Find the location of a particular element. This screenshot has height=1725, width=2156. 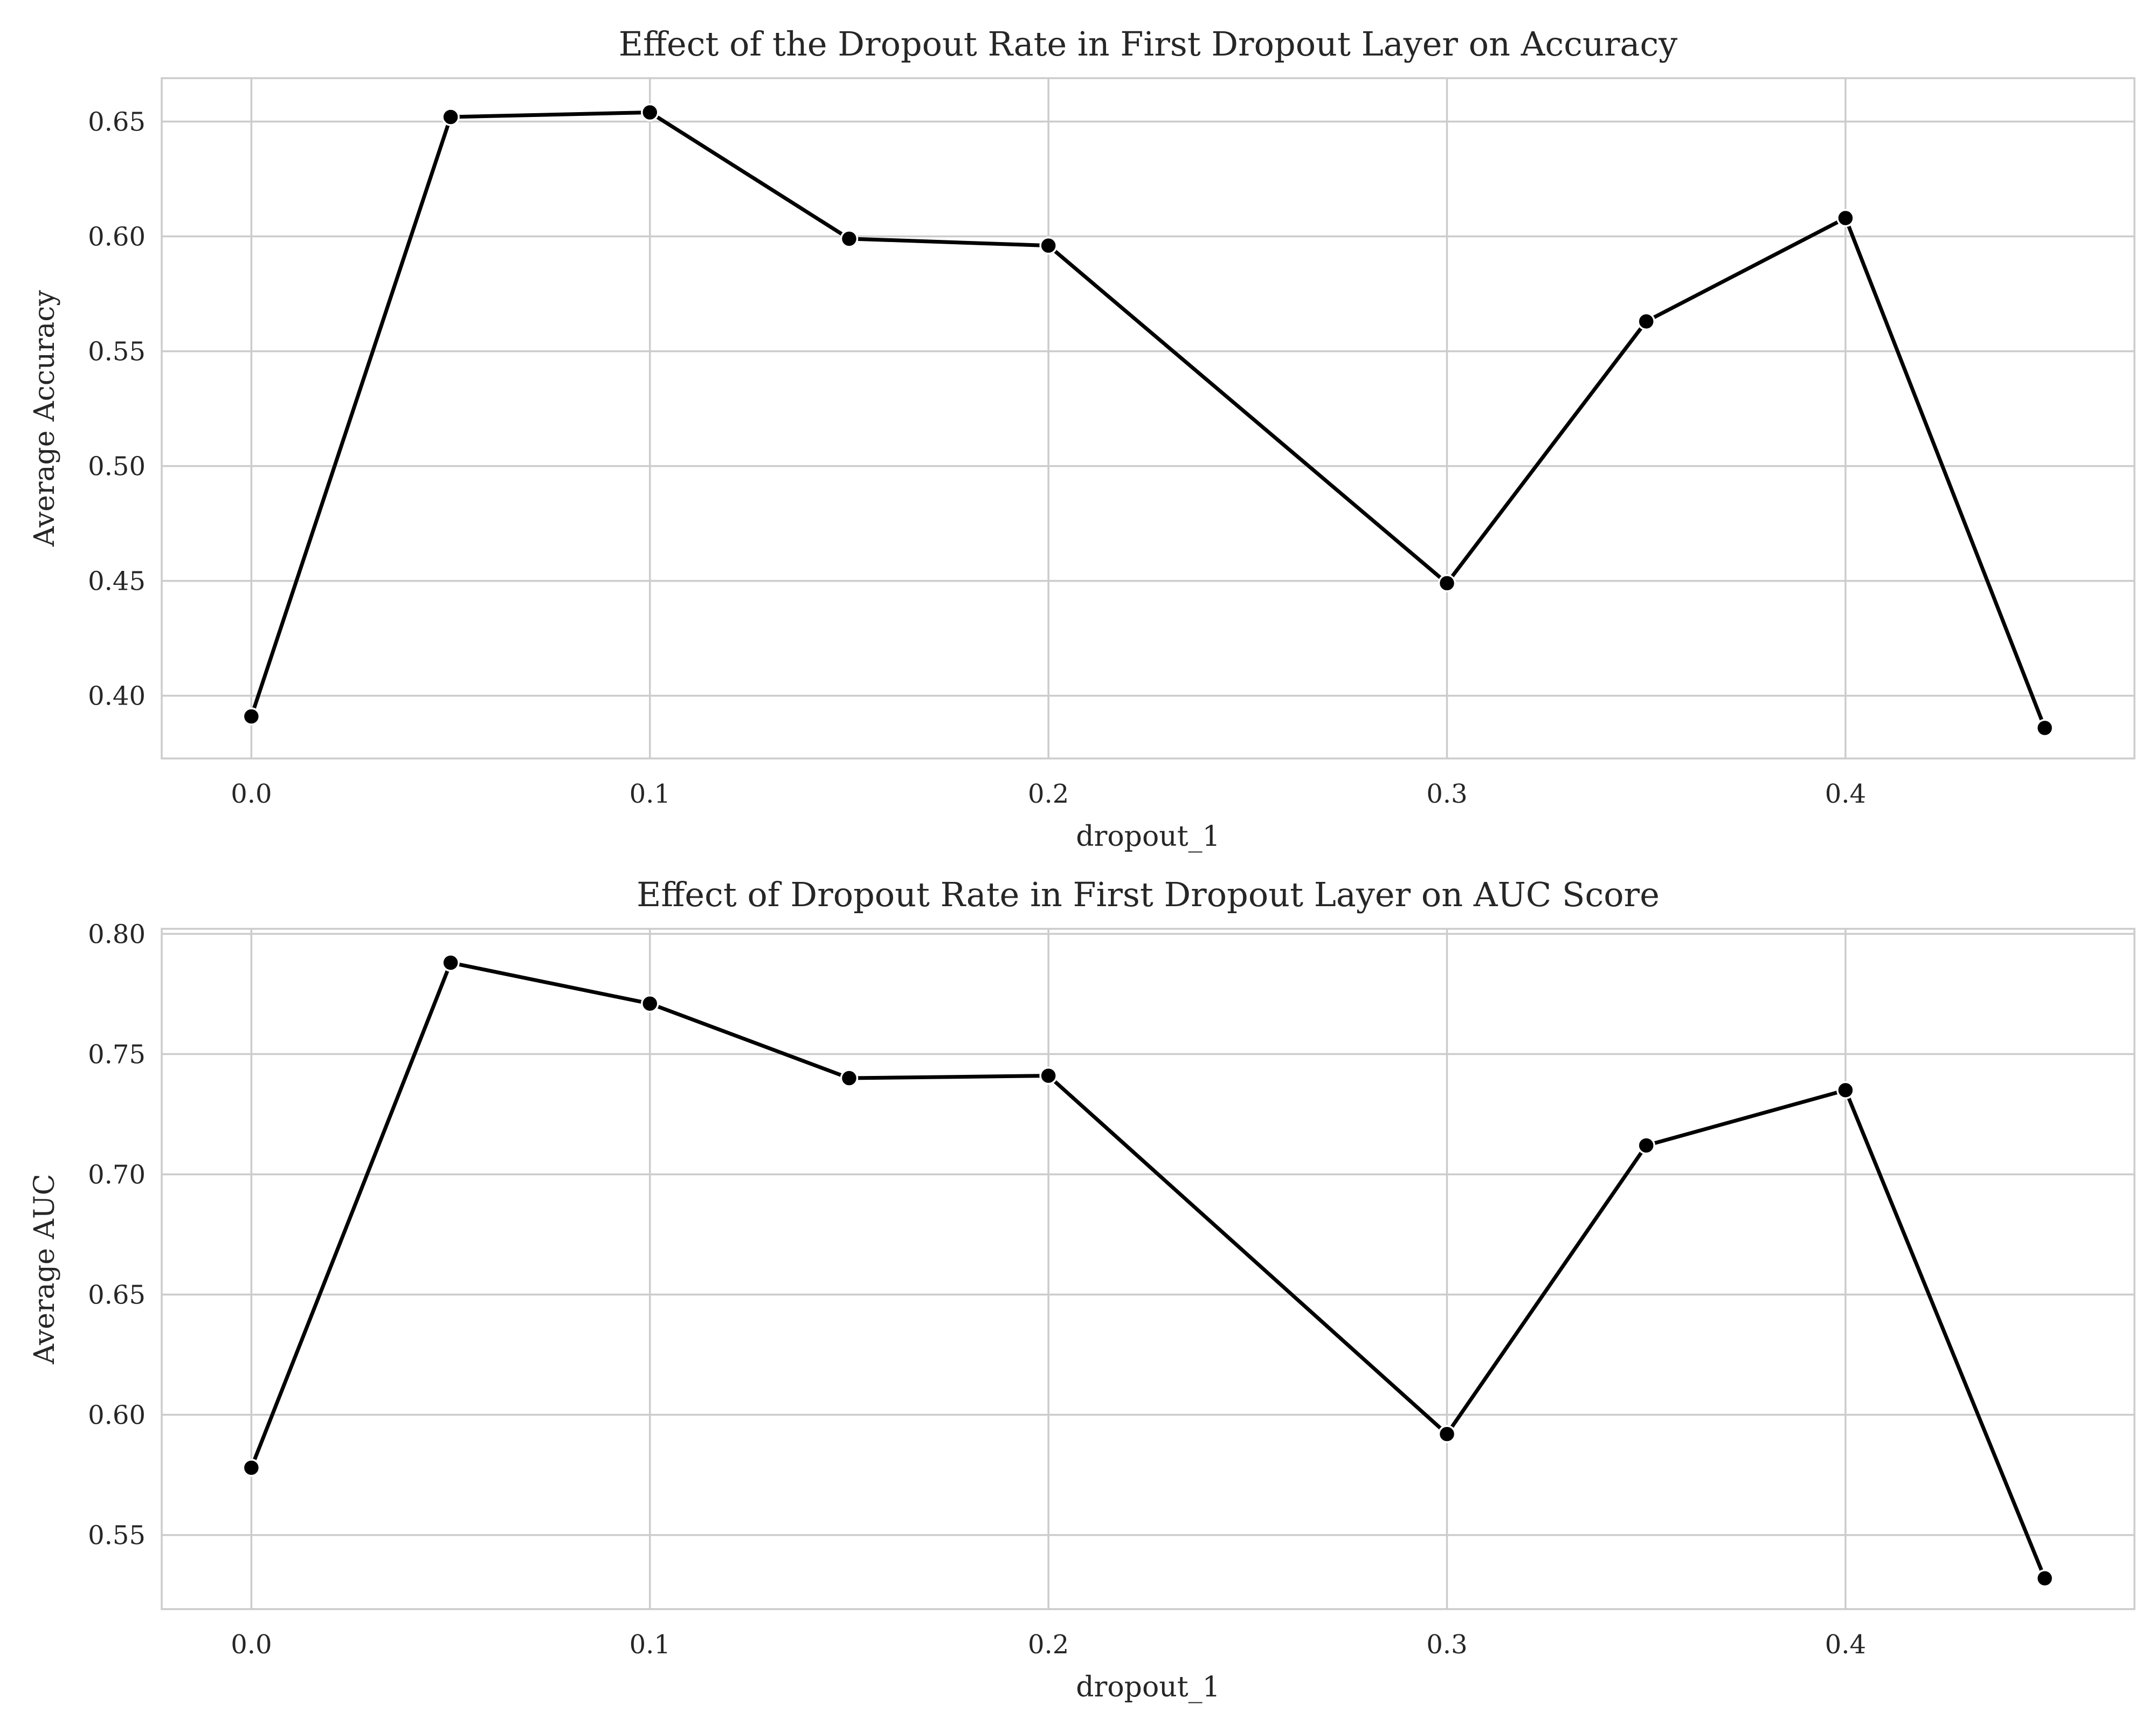

y-tick-label: 0.80 is located at coordinates (117, 934).